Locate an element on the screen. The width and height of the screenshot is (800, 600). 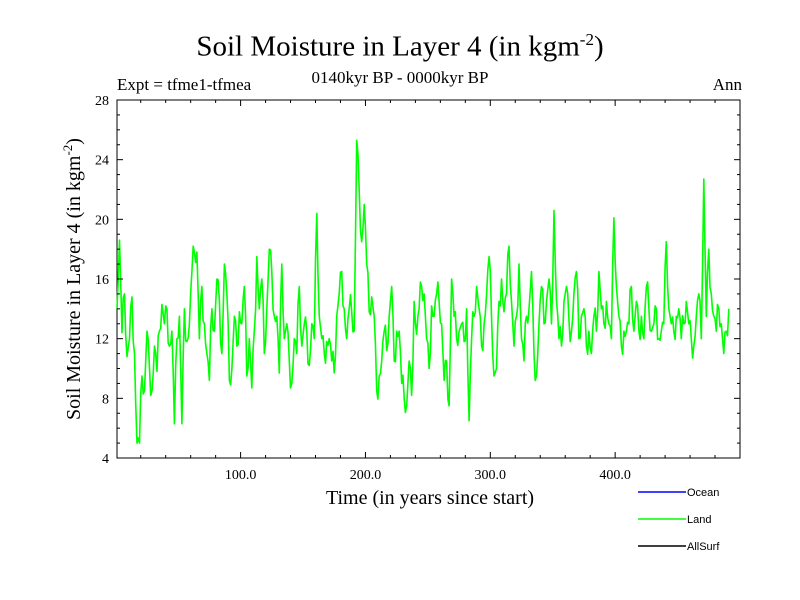
experiment-label: Expt = tfme1-tfmea is located at coordinates (184, 84).